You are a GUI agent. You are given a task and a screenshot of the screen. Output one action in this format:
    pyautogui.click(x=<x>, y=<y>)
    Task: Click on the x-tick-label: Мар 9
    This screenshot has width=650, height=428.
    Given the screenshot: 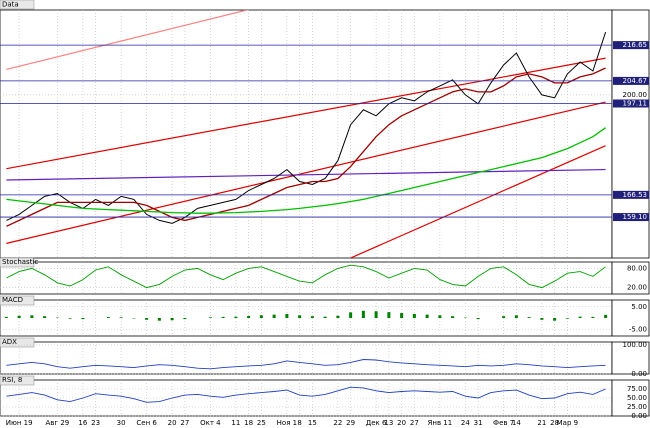 What is the action you would take?
    pyautogui.click(x=567, y=423)
    